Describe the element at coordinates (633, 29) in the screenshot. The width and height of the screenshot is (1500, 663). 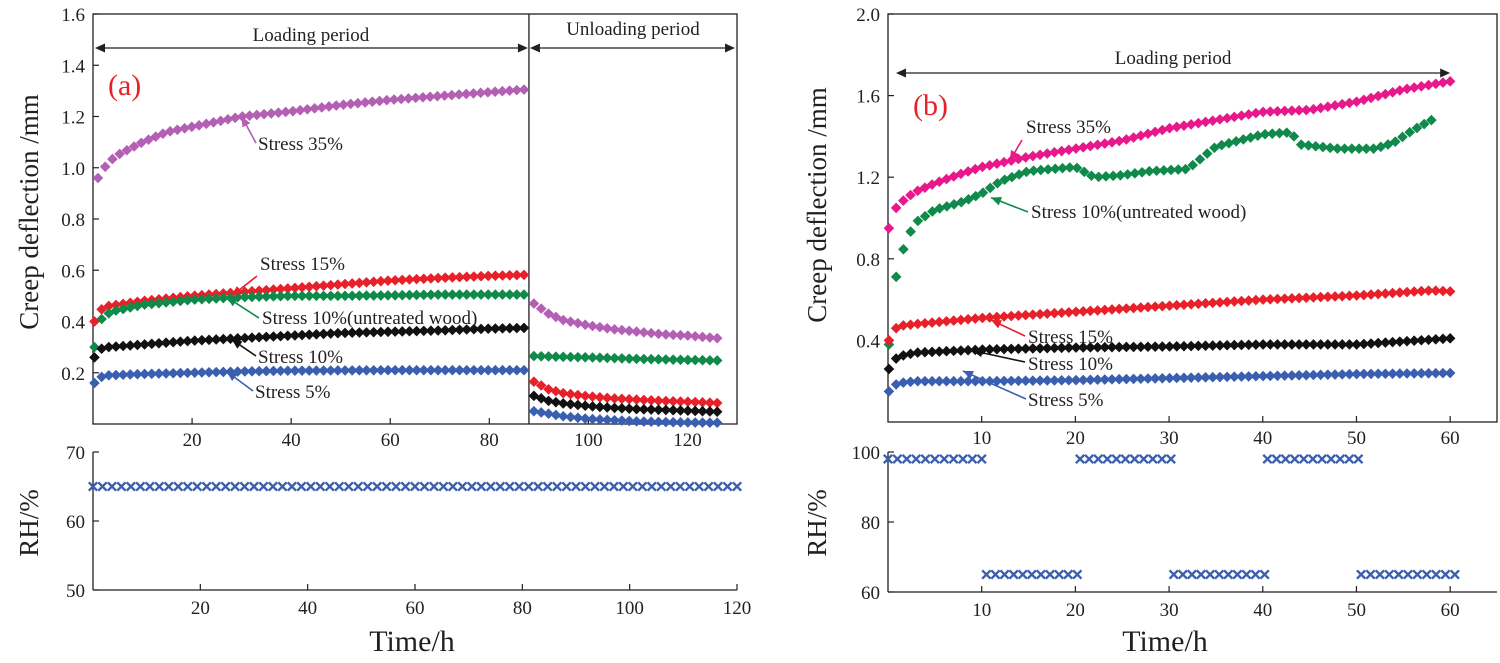
I see `unloading-period-label: Unloading period` at that location.